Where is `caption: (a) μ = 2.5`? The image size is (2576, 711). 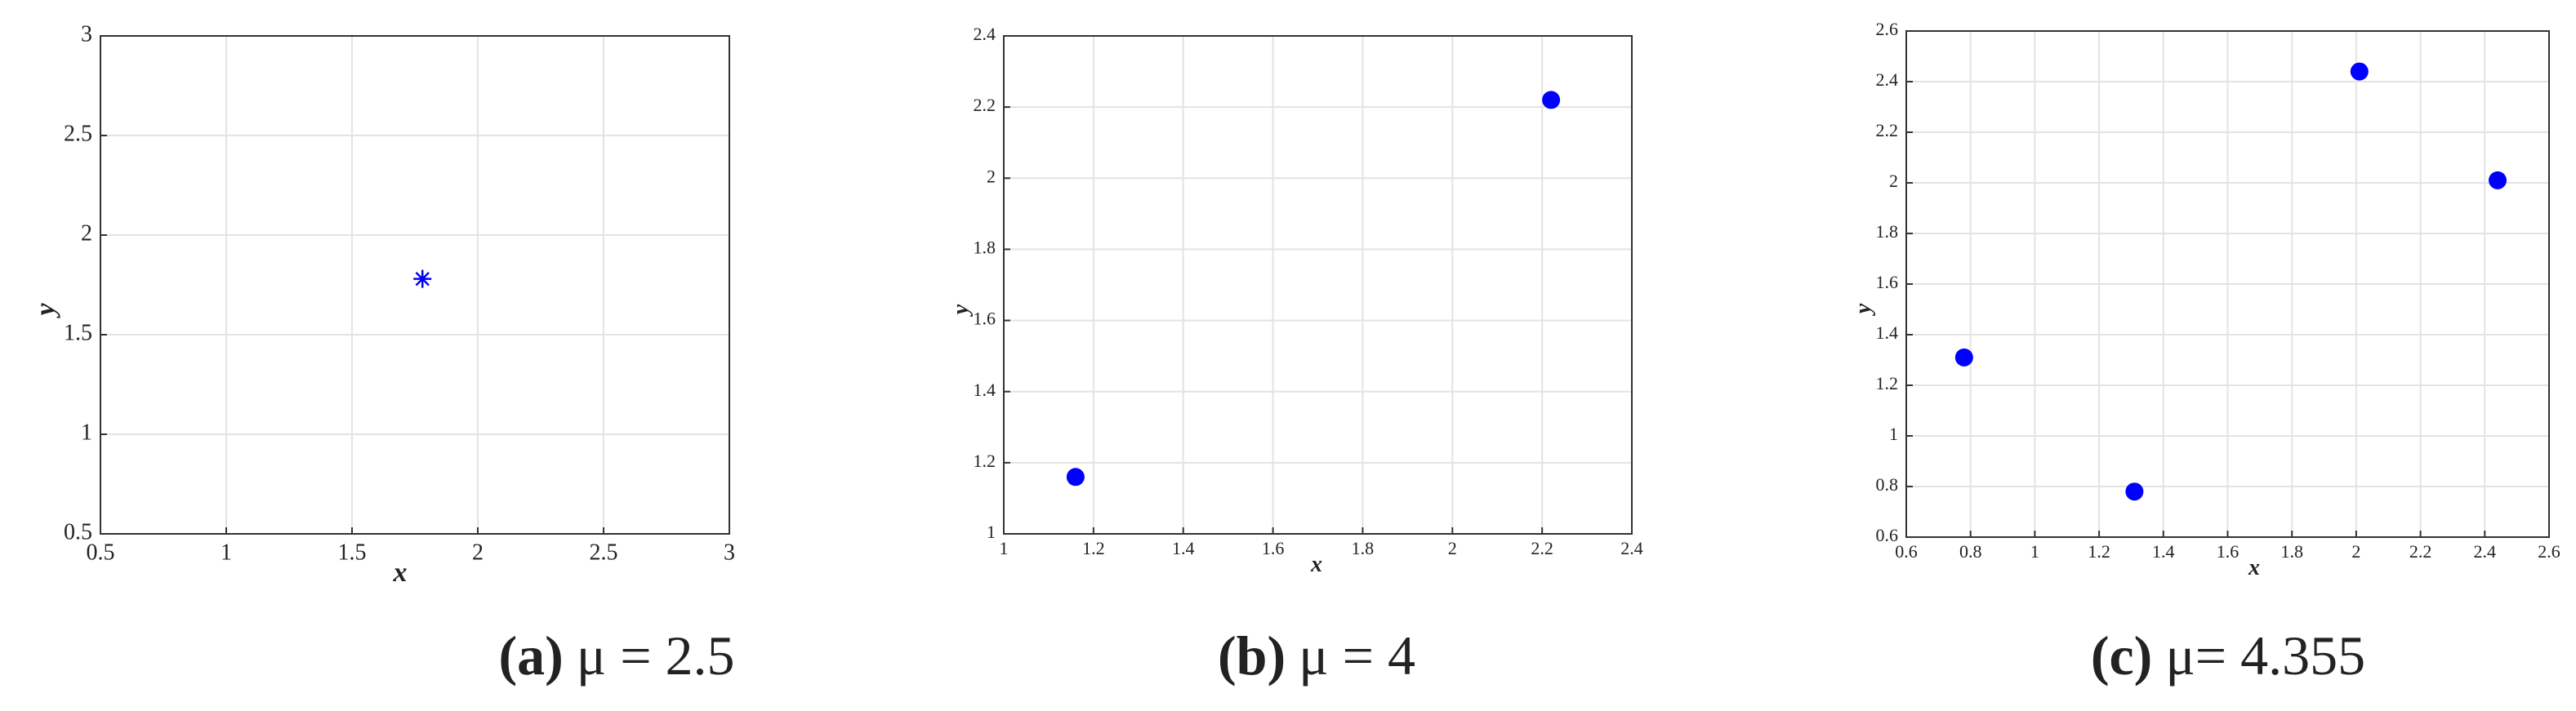
caption: (a) μ = 2.5 is located at coordinates (616, 655).